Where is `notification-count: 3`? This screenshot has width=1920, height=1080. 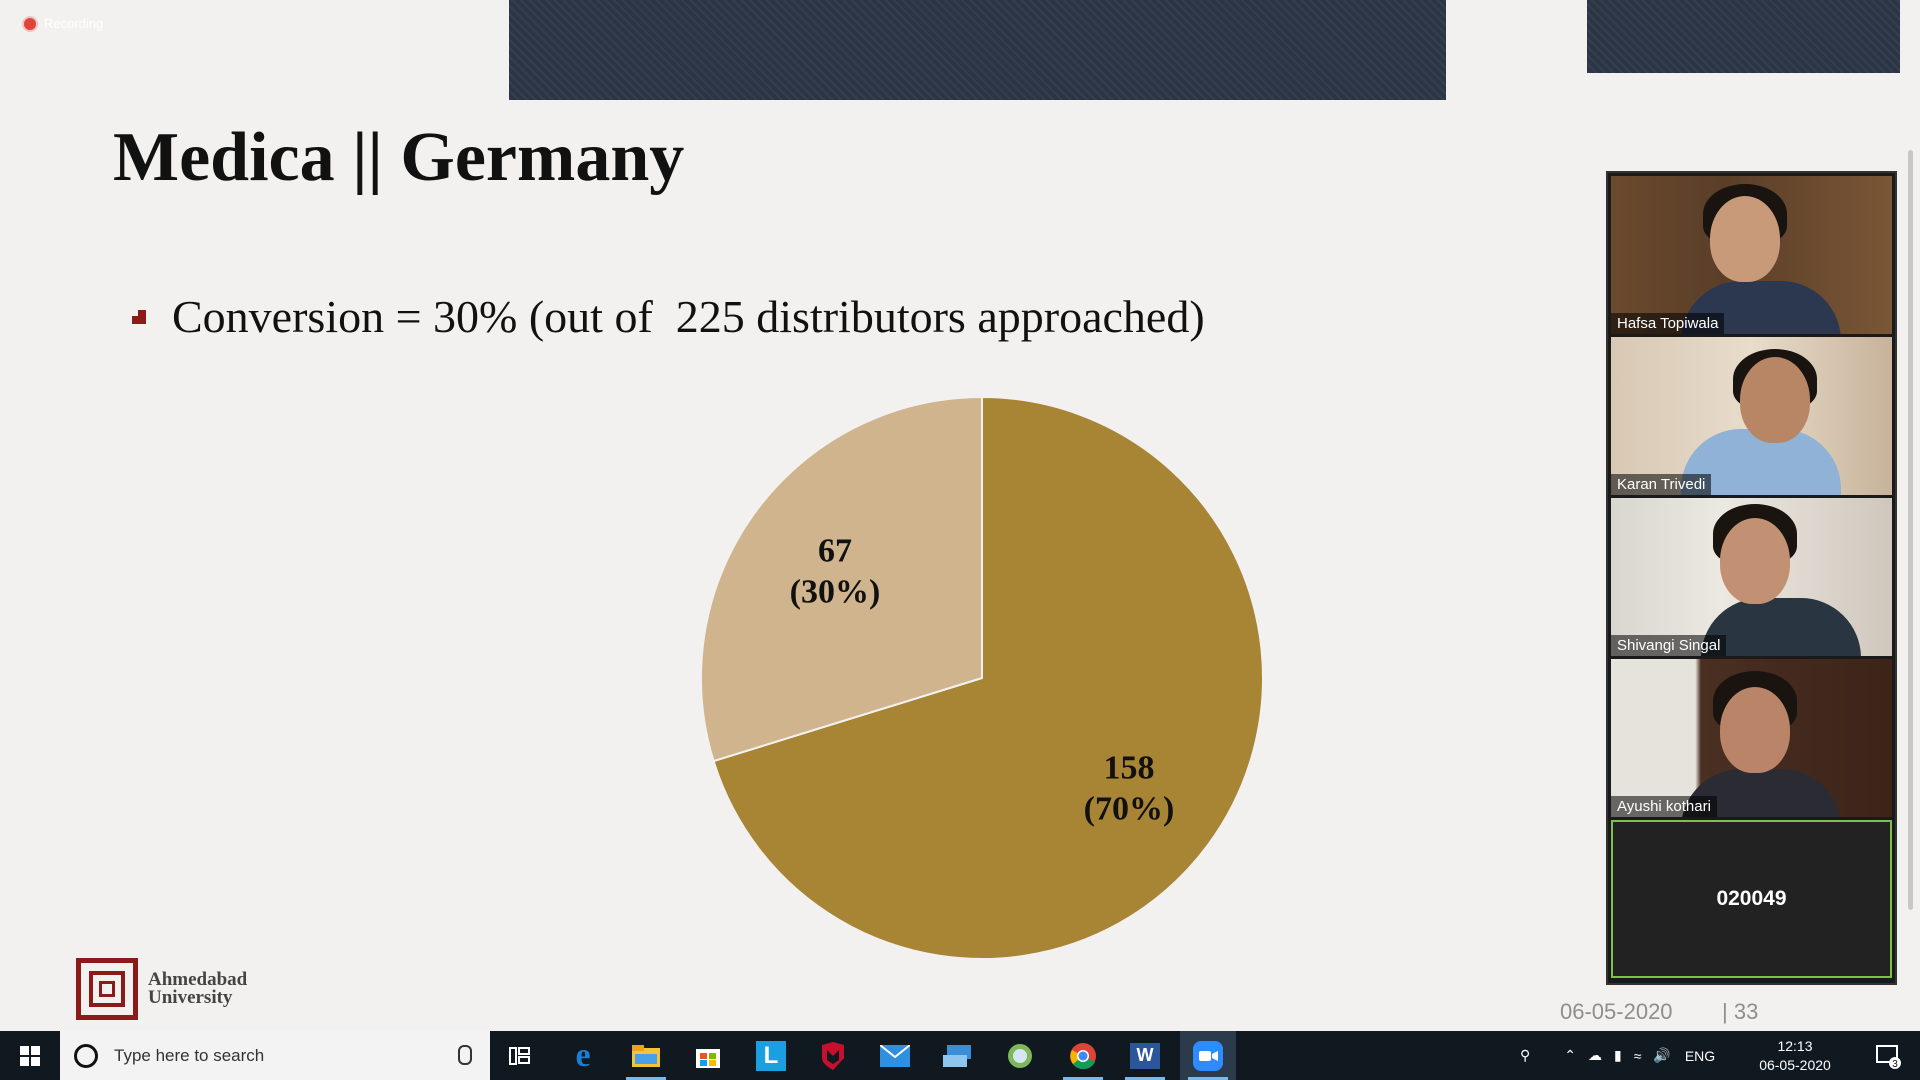 notification-count: 3 is located at coordinates (1895, 1064).